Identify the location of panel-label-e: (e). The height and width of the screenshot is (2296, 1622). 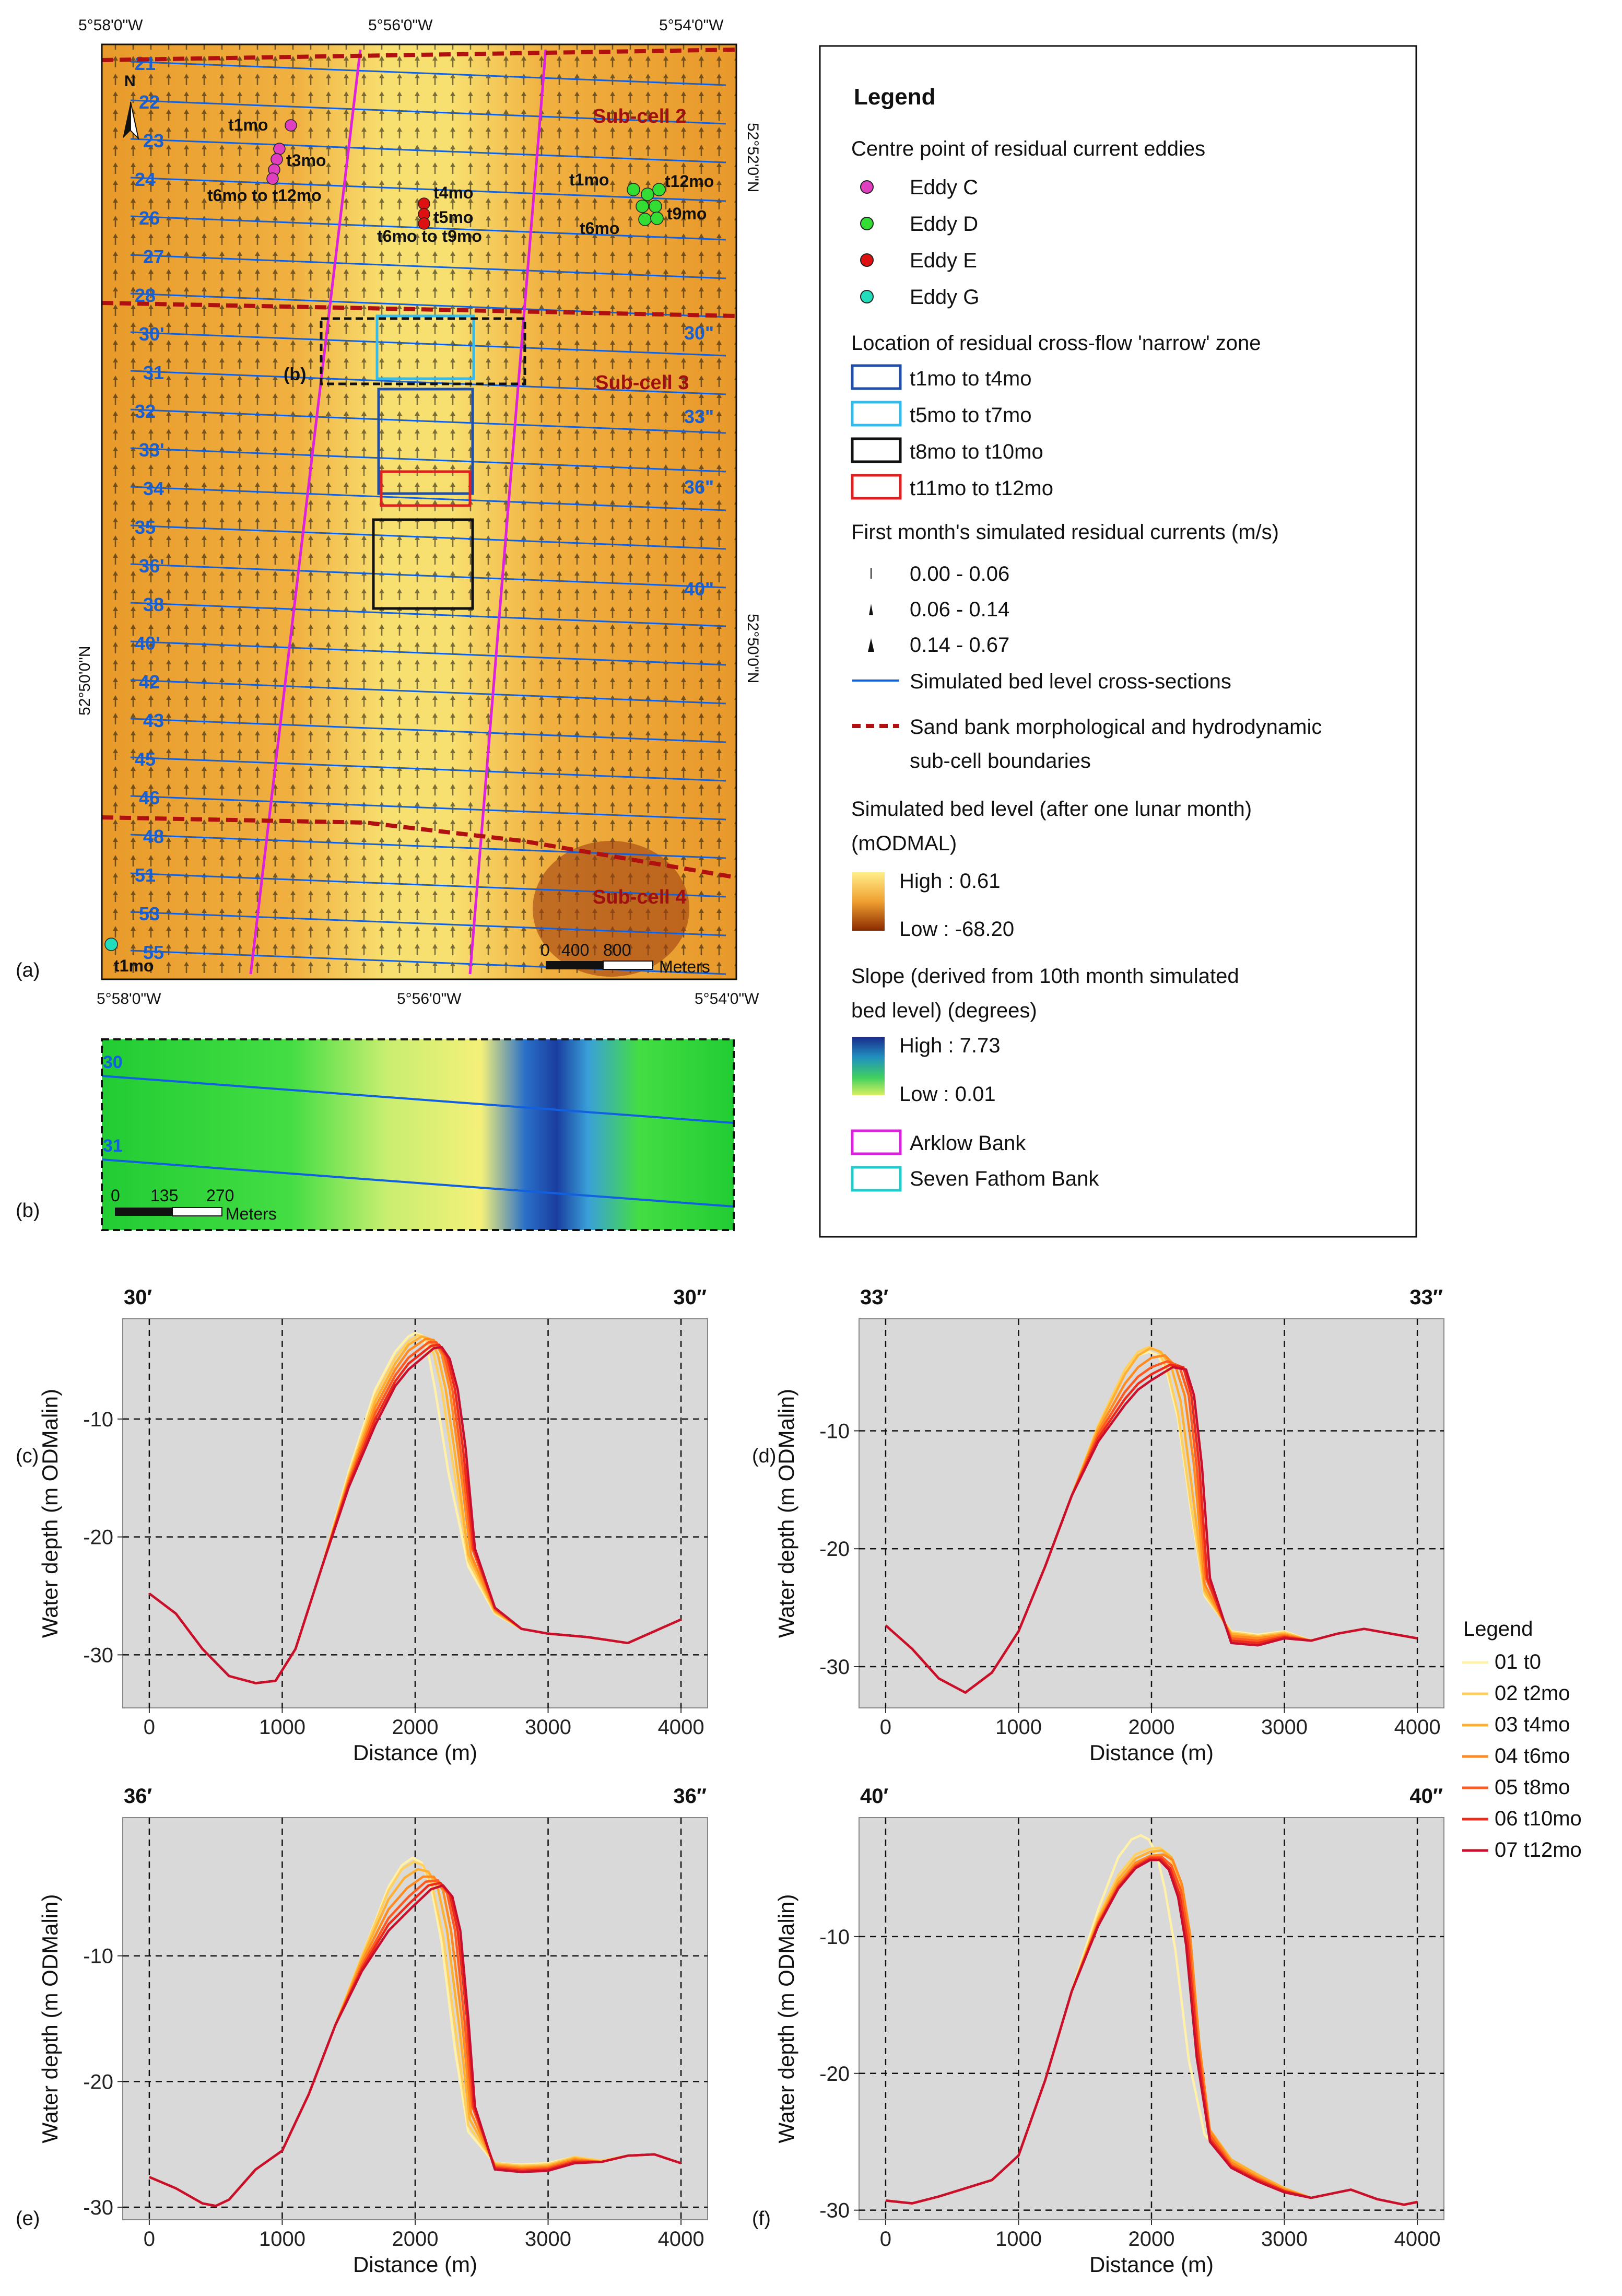
(28, 2219).